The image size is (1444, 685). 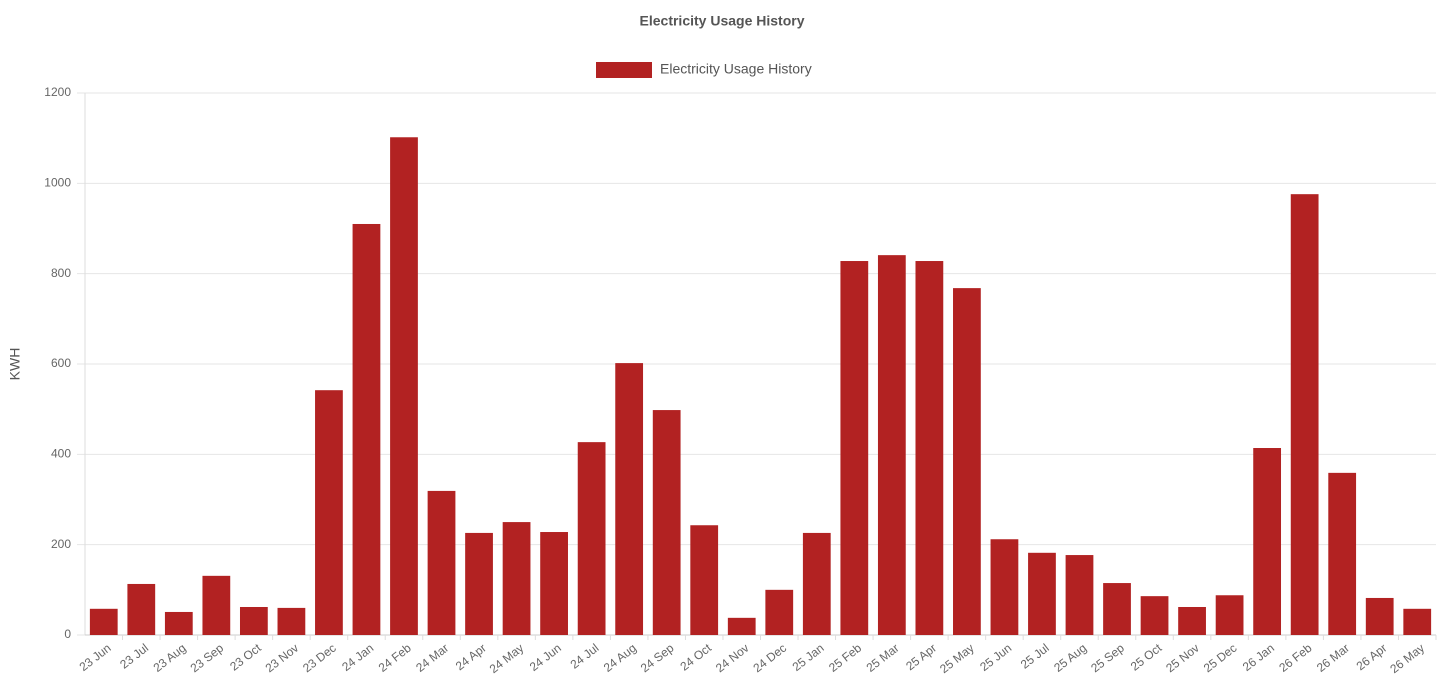 What do you see at coordinates (585, 656) in the screenshot?
I see `x-tick-label: 24 Jul` at bounding box center [585, 656].